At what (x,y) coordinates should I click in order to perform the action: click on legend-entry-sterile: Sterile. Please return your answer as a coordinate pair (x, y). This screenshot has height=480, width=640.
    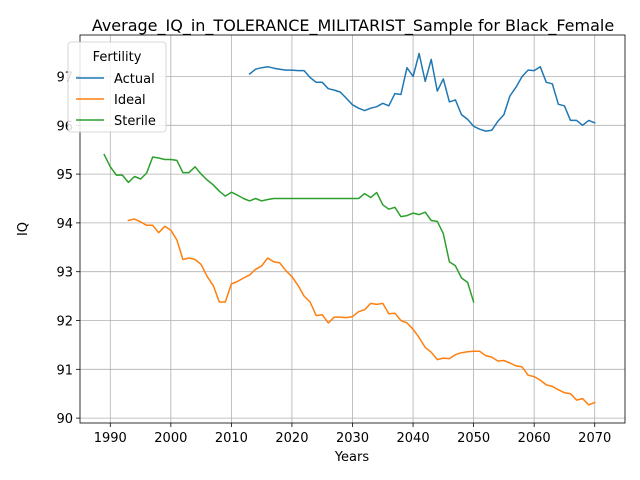
    Looking at the image, I should click on (135, 121).